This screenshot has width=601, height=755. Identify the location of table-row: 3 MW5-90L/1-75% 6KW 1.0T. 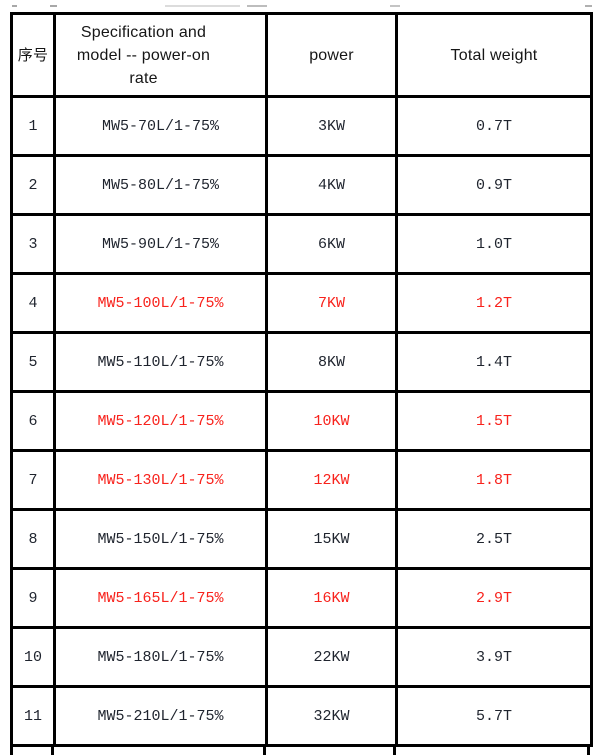
(301, 244).